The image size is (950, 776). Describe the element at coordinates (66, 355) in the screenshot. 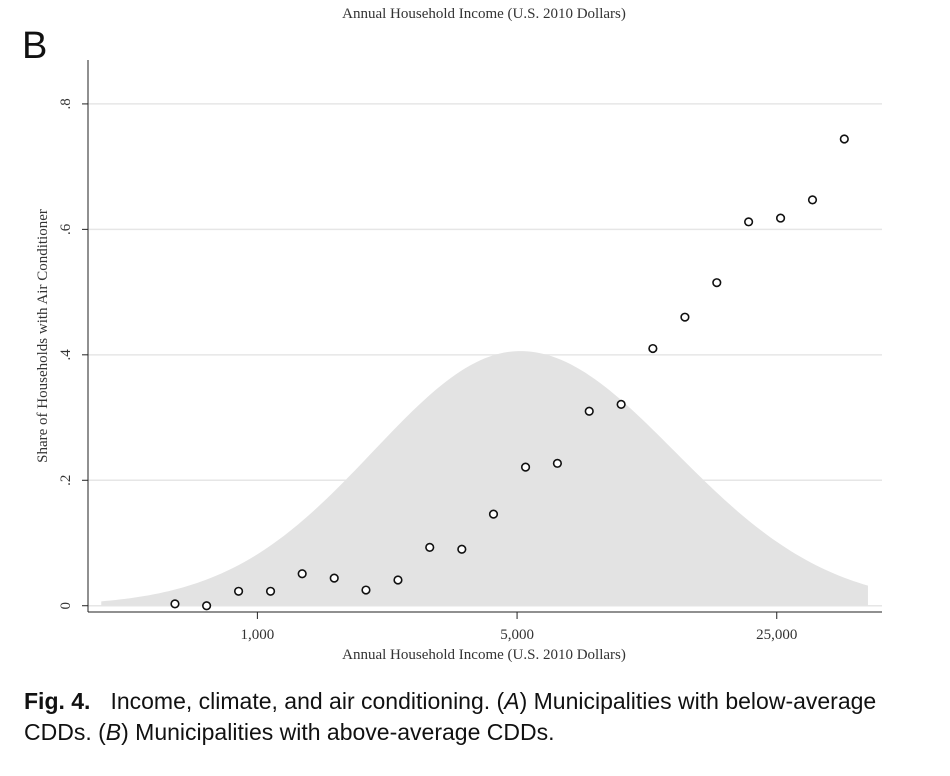

I see `y-tick-label-2: .4` at that location.